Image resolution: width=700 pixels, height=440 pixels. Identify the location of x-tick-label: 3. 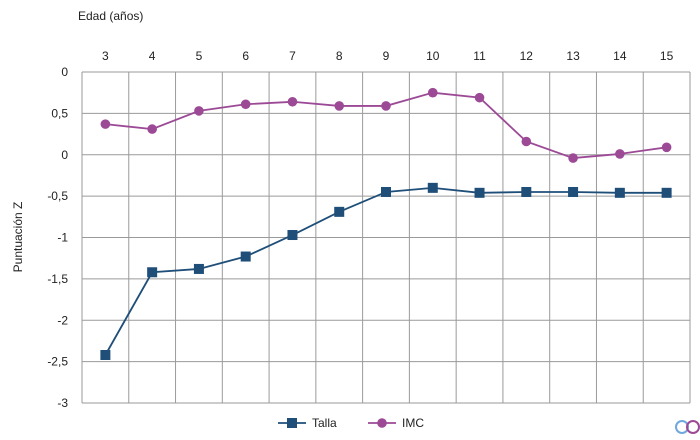
(105, 56).